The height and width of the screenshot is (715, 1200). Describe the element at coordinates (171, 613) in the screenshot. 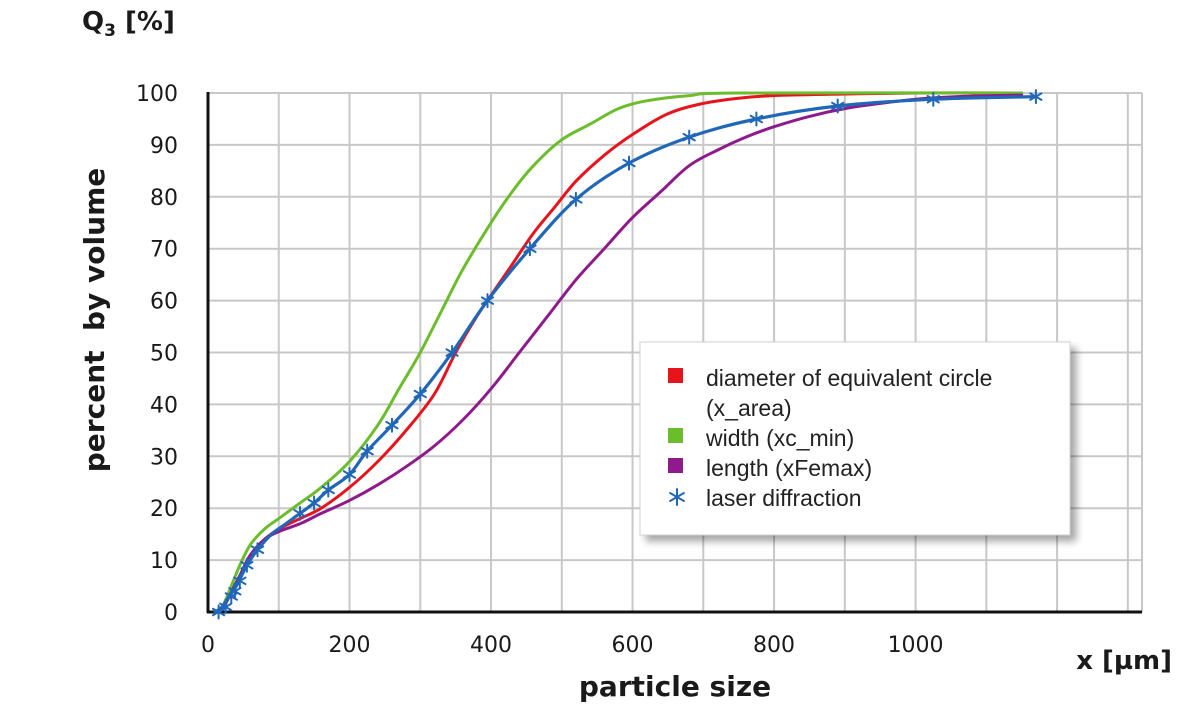

I see `y-tick-label: 0` at that location.